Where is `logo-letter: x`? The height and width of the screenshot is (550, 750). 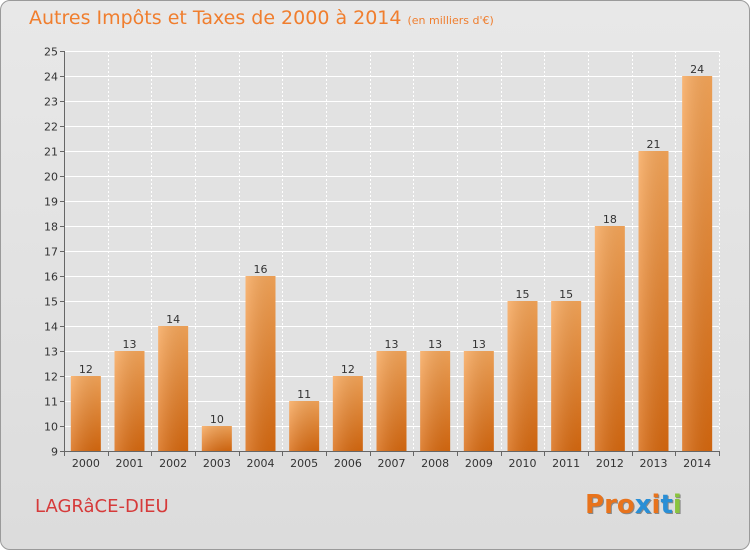
logo-letter: x is located at coordinates (643, 505).